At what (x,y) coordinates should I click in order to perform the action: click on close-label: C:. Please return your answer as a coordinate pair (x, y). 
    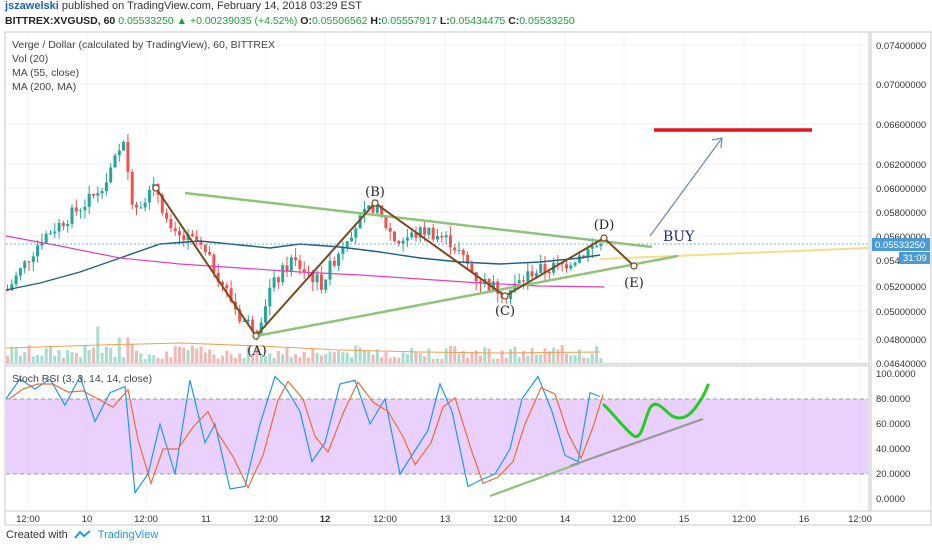
    Looking at the image, I should click on (514, 21).